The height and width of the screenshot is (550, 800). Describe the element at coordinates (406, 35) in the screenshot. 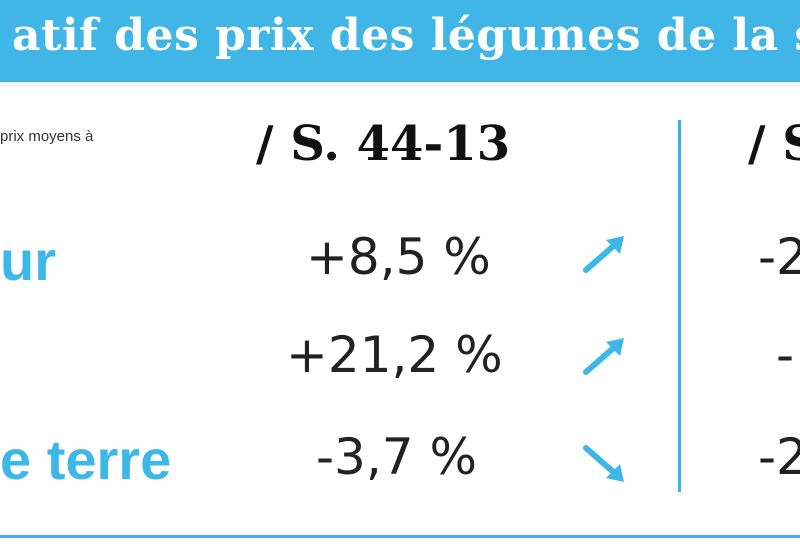

I see `chart-title: atif des prix des légumes de la se` at that location.